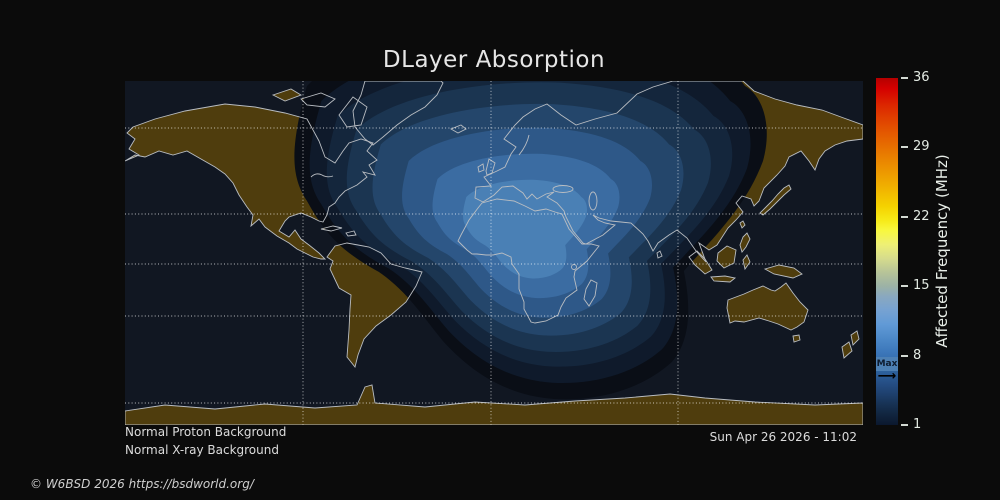 The width and height of the screenshot is (1000, 500). Describe the element at coordinates (142, 484) in the screenshot. I see `copyright-text: © W6BSD 2026 https://bsdworld.org/` at that location.